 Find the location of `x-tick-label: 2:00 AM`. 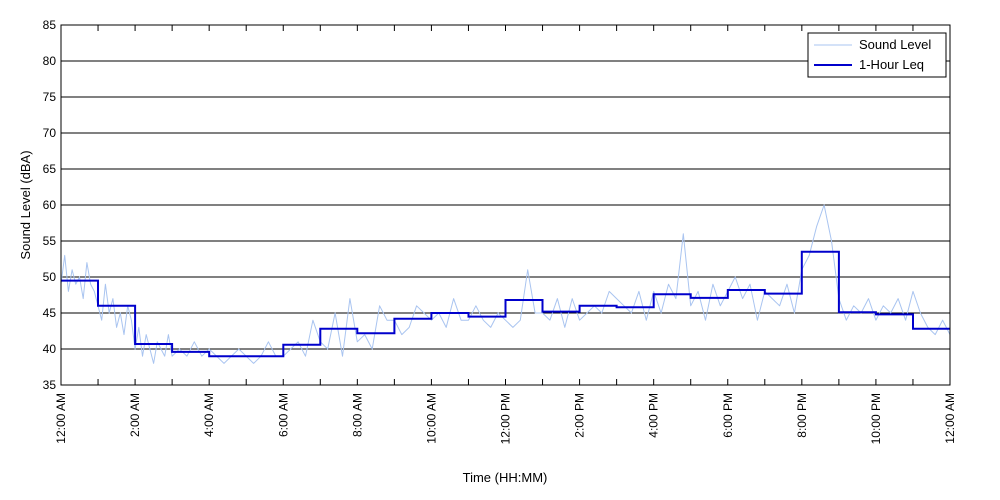

x-tick-label: 2:00 AM is located at coordinates (135, 415).